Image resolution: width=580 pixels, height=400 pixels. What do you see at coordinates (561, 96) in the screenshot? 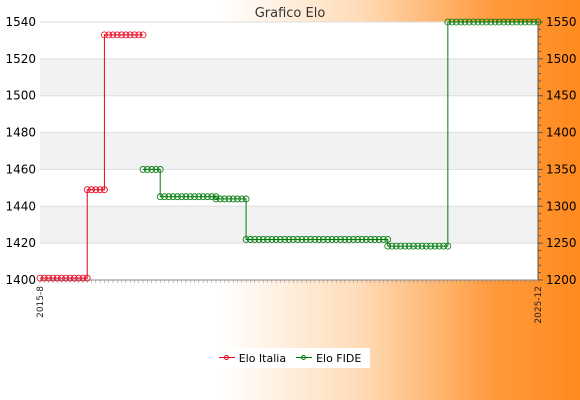
I see `right-tick-label: 1450` at bounding box center [561, 96].